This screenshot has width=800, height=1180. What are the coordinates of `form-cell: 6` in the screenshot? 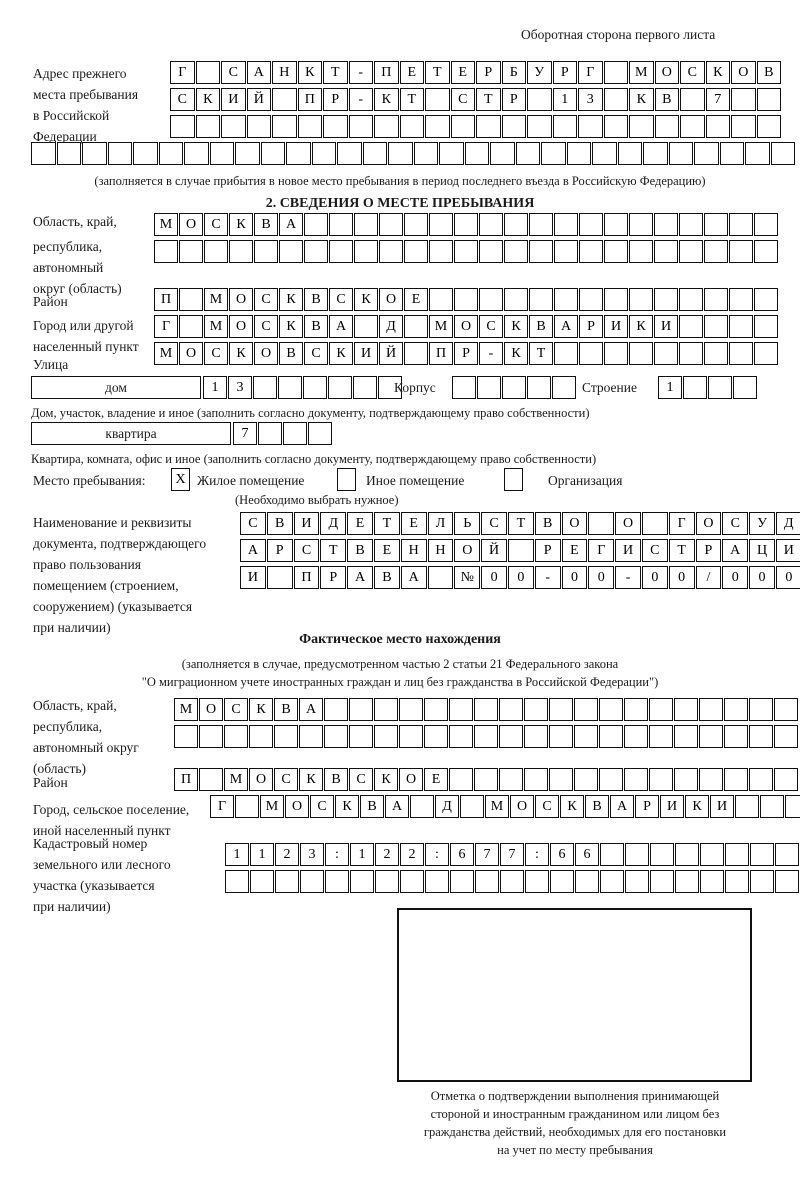 It's located at (587, 854).